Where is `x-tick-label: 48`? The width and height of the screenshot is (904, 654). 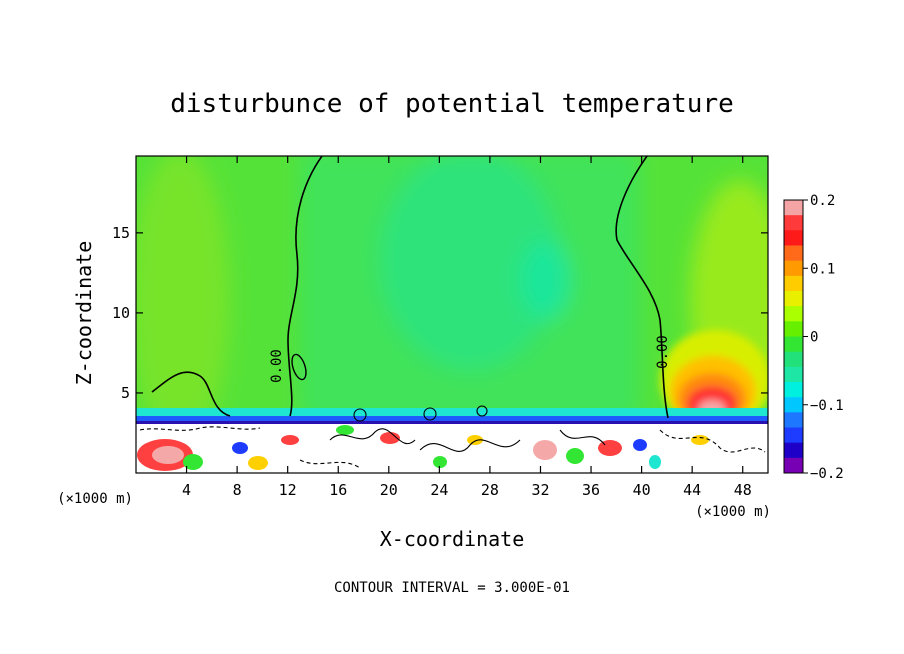 x-tick-label: 48 is located at coordinates (743, 490).